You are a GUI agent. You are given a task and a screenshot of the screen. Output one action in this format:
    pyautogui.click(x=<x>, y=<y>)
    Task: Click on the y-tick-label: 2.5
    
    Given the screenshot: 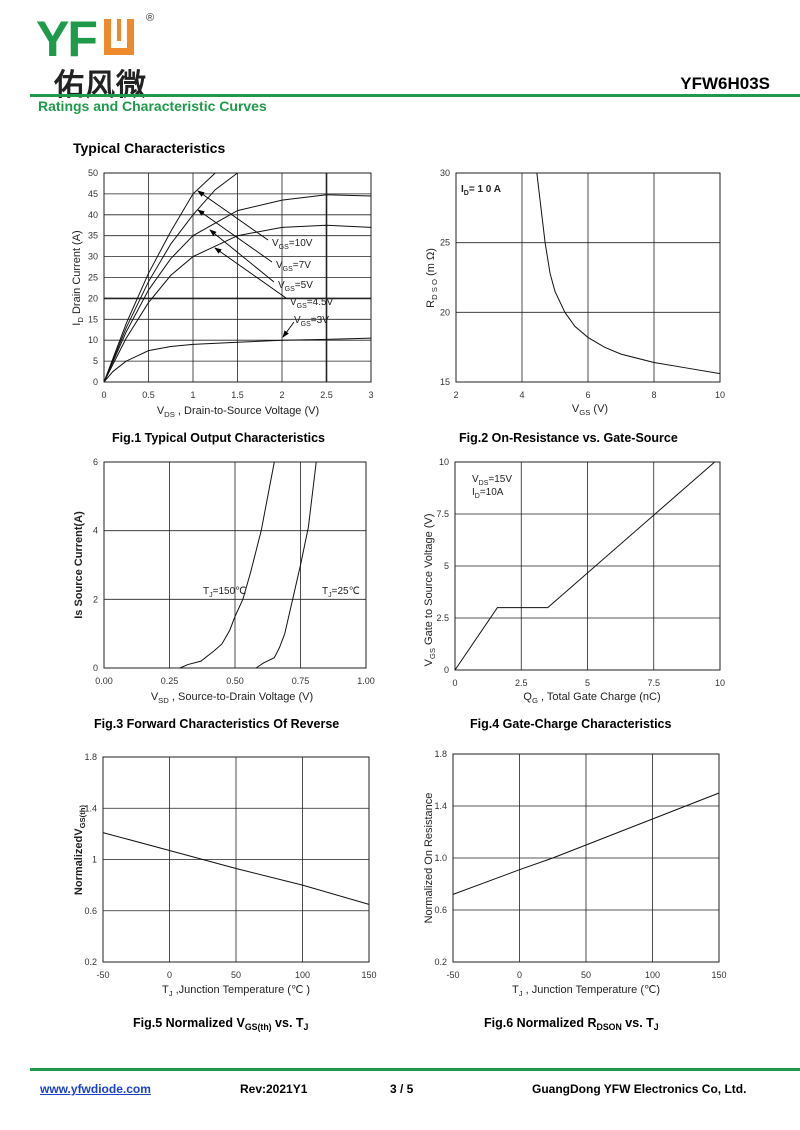 What is the action you would take?
    pyautogui.click(x=442, y=618)
    